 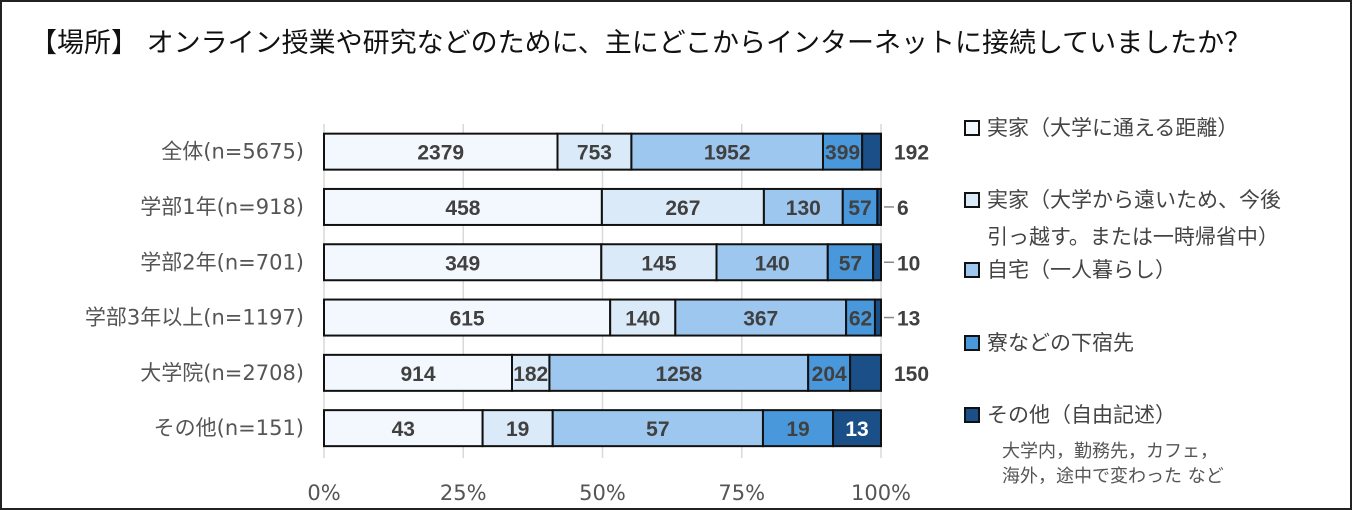 What do you see at coordinates (842, 153) in the screenshot?
I see `data-label: 399` at bounding box center [842, 153].